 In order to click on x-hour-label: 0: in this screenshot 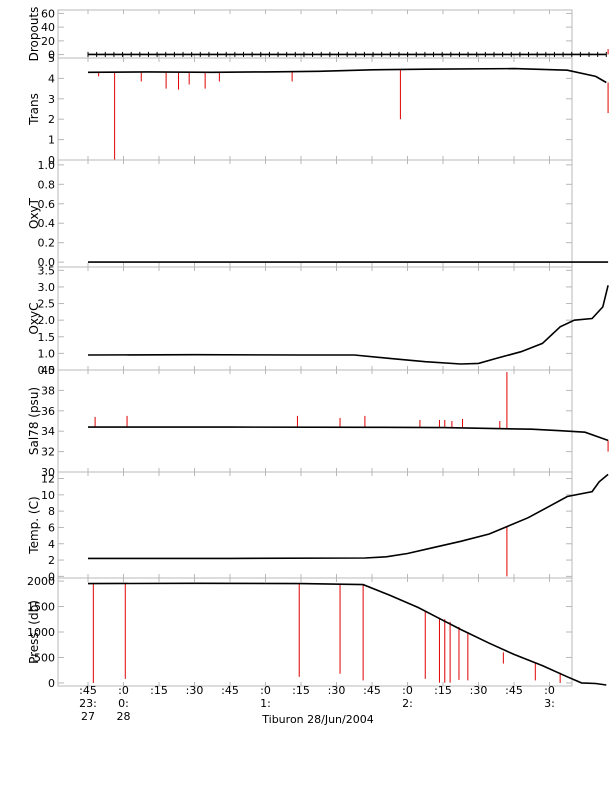, I will do `click(123, 703)`.